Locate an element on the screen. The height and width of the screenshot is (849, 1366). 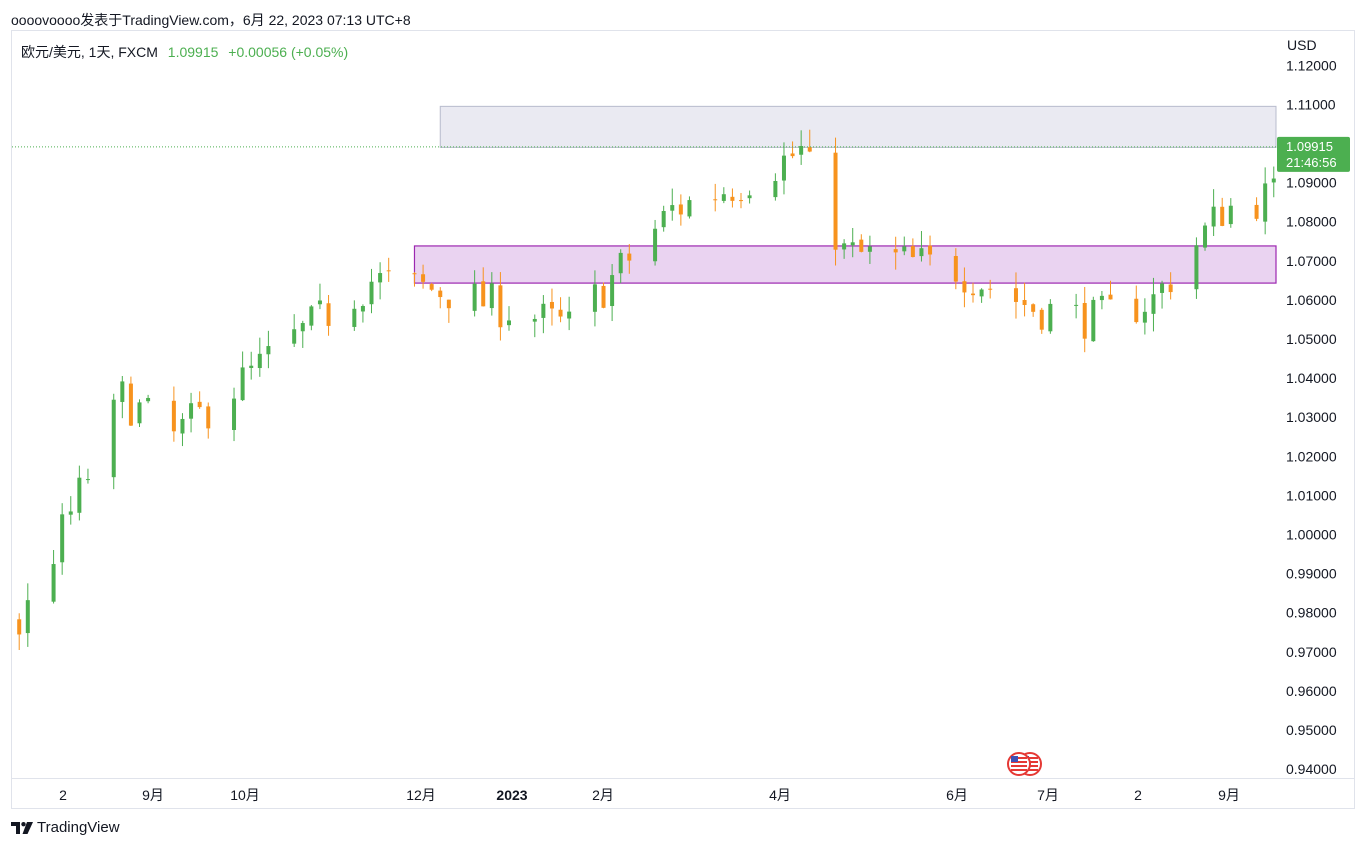
brand: TradingView is located at coordinates (65, 827).